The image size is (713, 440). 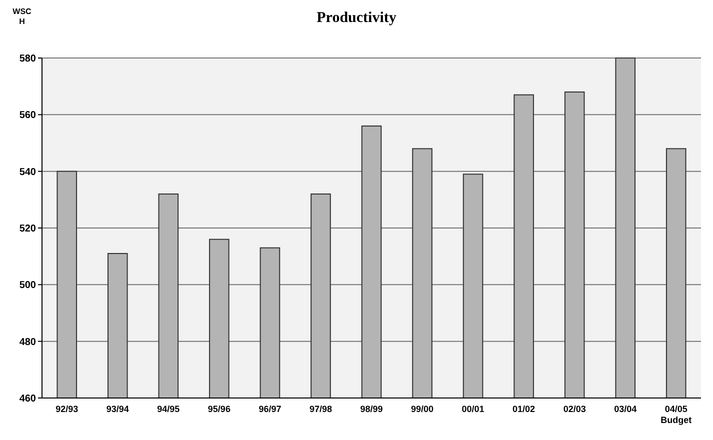 What do you see at coordinates (422, 409) in the screenshot?
I see `x-tick-label: 99/00` at bounding box center [422, 409].